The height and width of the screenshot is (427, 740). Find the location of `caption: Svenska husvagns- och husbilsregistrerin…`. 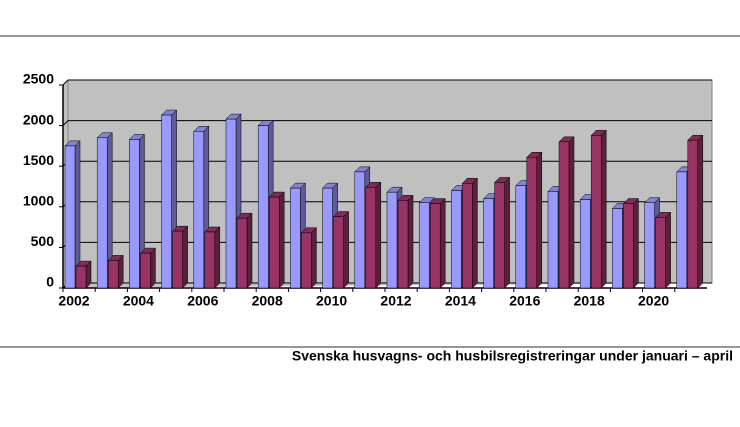

caption: Svenska husvagns- och husbilsregistrerin… is located at coordinates (512, 356).